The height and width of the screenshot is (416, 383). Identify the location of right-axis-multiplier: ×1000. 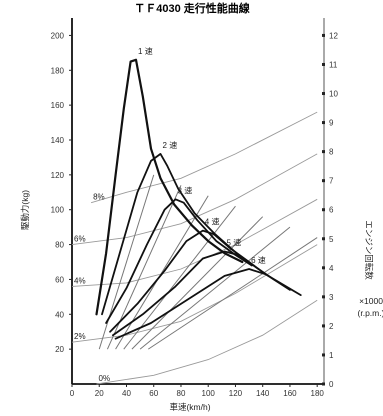
(371, 301).